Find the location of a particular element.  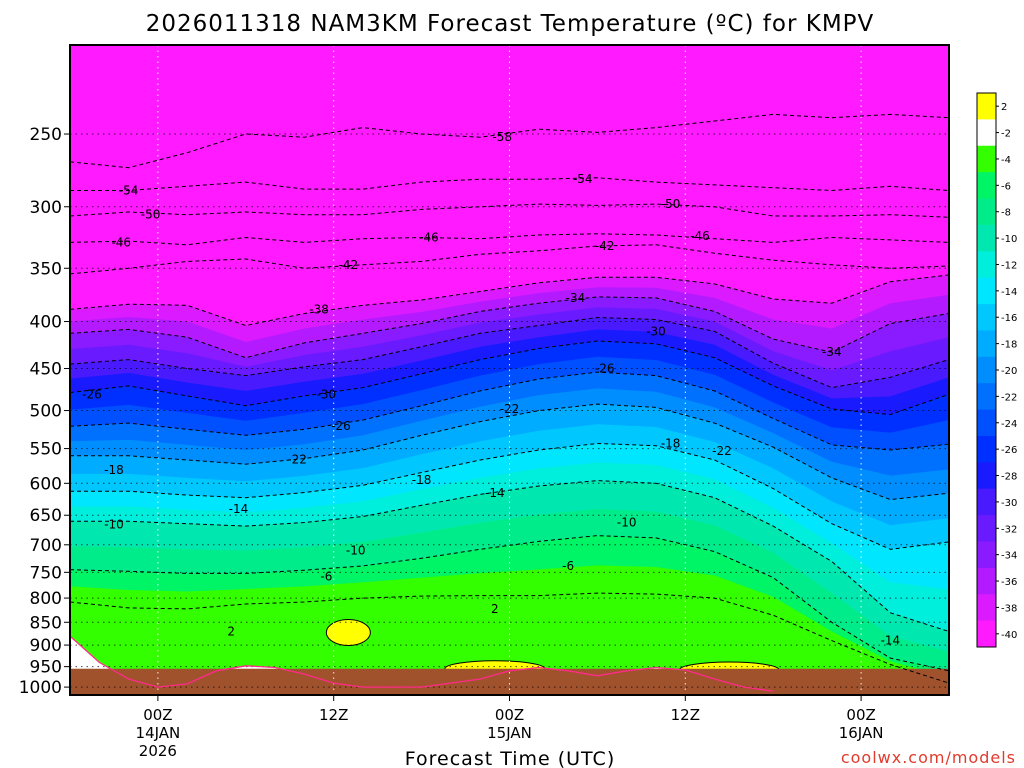

y-tick-label: 400 is located at coordinates (46, 323).